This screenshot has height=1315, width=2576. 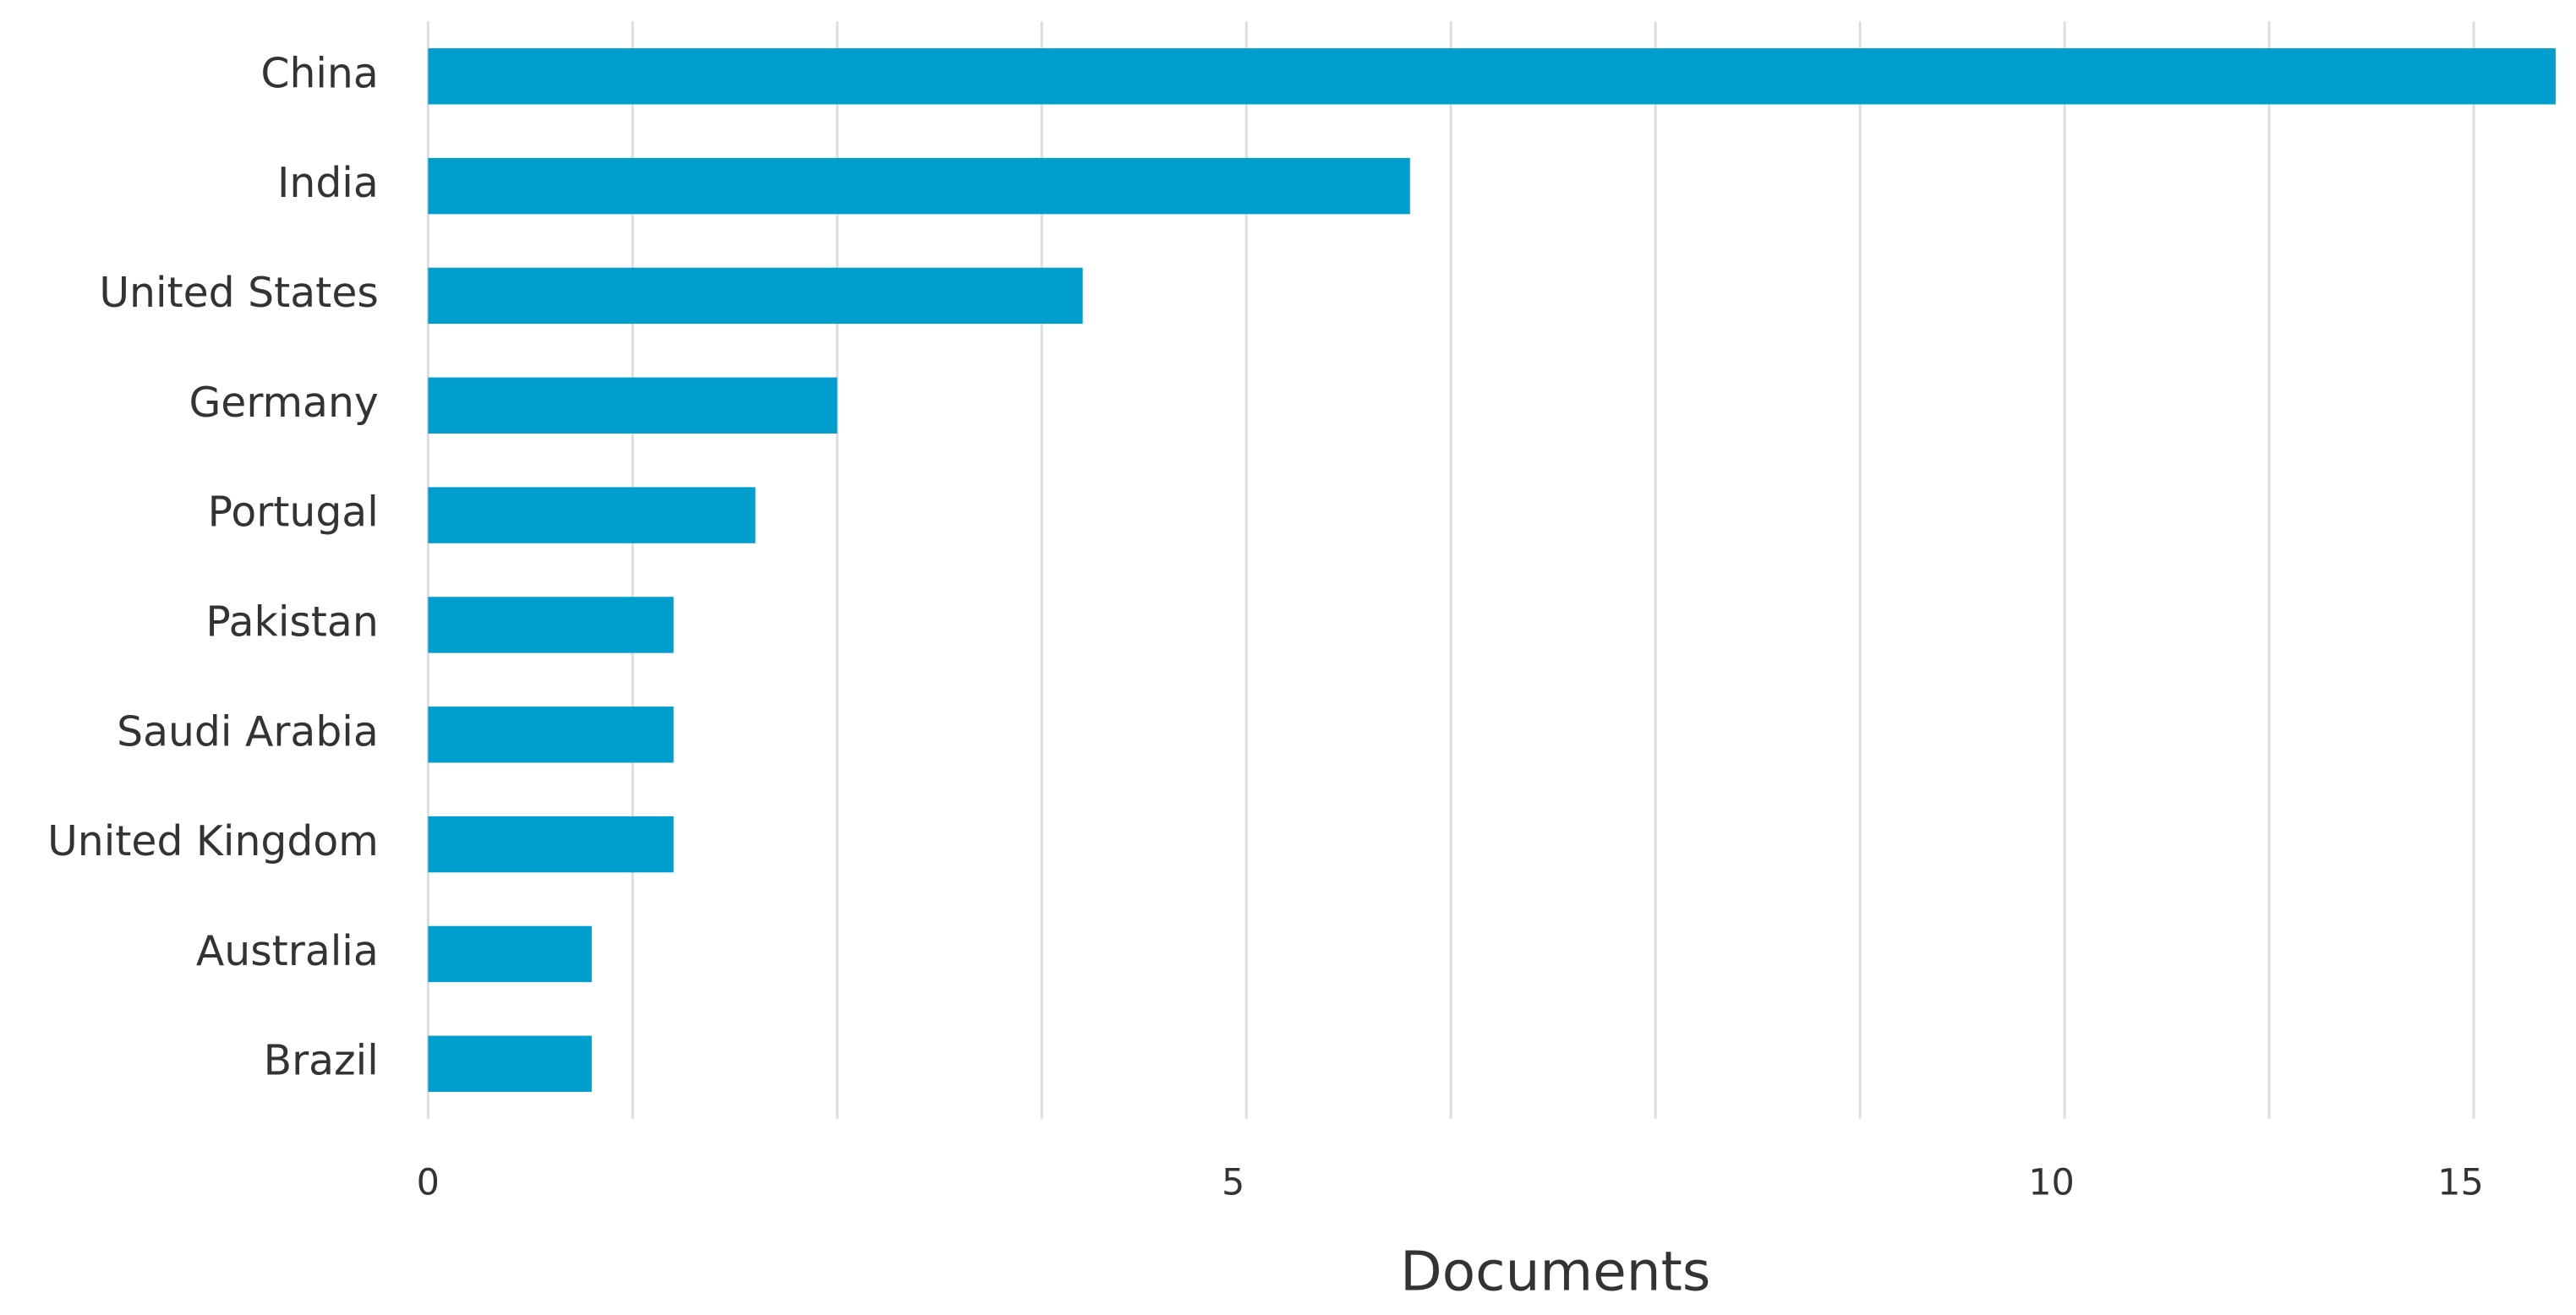 I want to click on y-tick-label: United States, so click(x=238, y=293).